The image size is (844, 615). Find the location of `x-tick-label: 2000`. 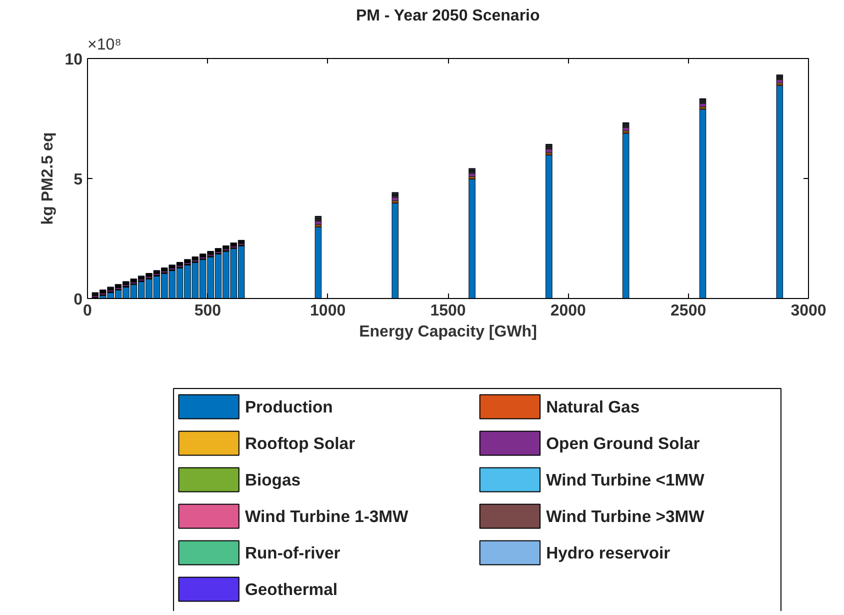

x-tick-label: 2000 is located at coordinates (568, 311).